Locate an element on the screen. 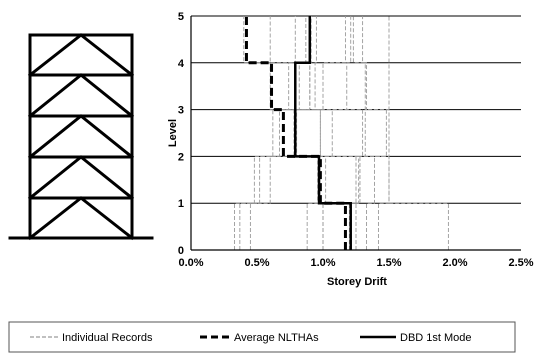  dbd-1st-mode-line is located at coordinates (323, 133).